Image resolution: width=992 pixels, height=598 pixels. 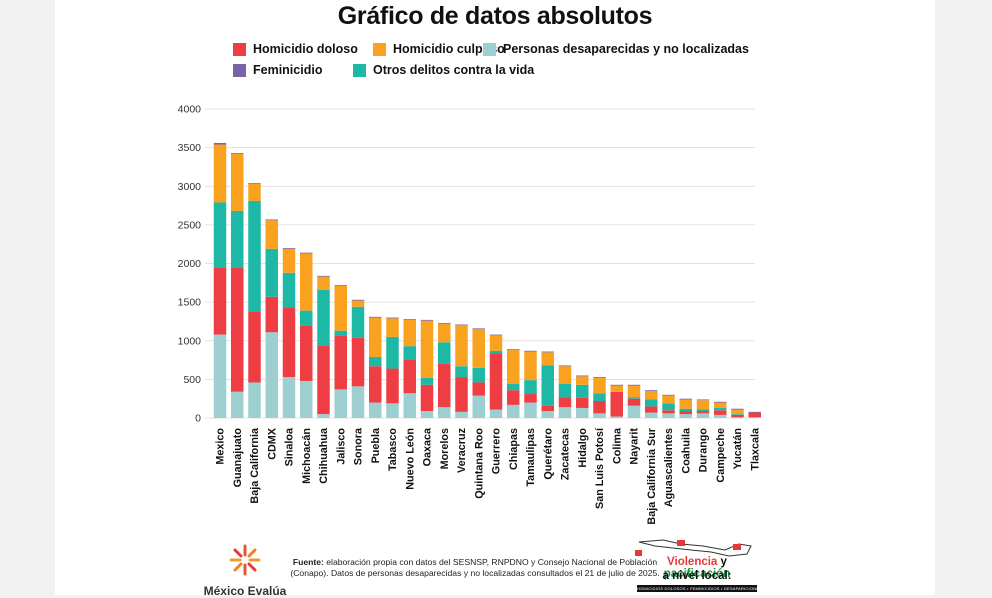 I want to click on x-tick-label: Nayarit, so click(x=635, y=446).